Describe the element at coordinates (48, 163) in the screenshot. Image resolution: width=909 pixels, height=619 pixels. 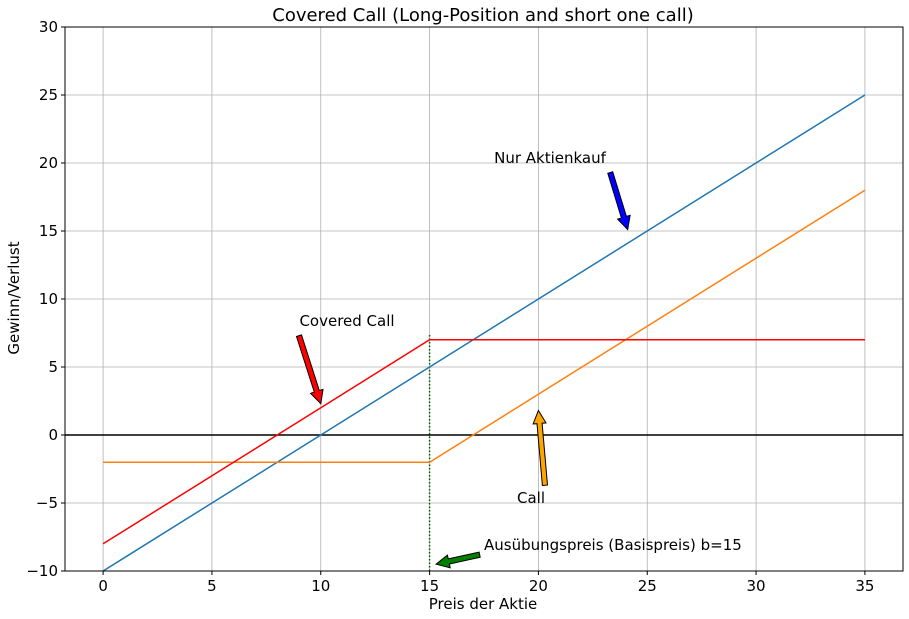
I see `y-tick-label: 20` at that location.